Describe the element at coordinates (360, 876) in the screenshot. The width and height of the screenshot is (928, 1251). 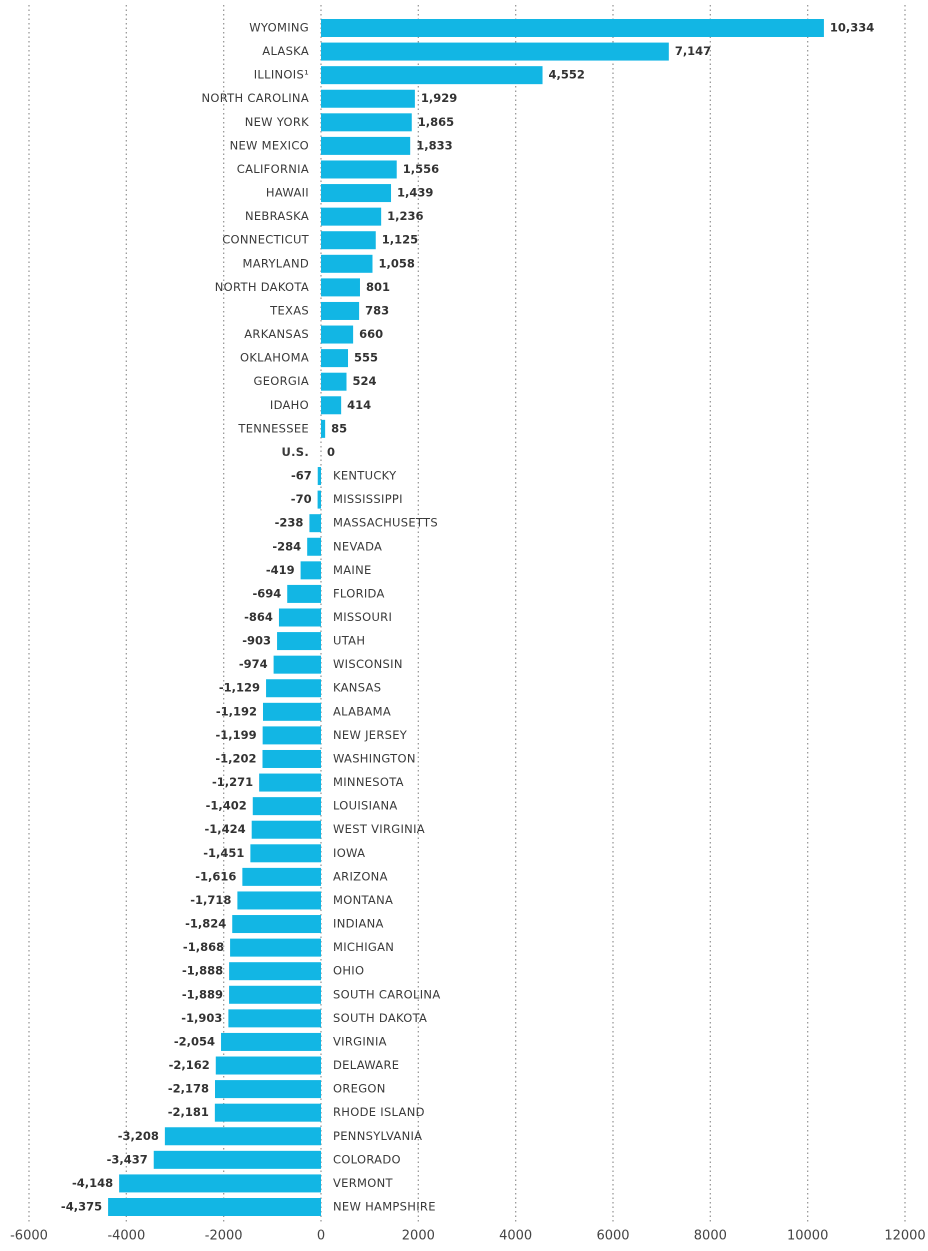
I see `category-label: ARIZONA` at that location.